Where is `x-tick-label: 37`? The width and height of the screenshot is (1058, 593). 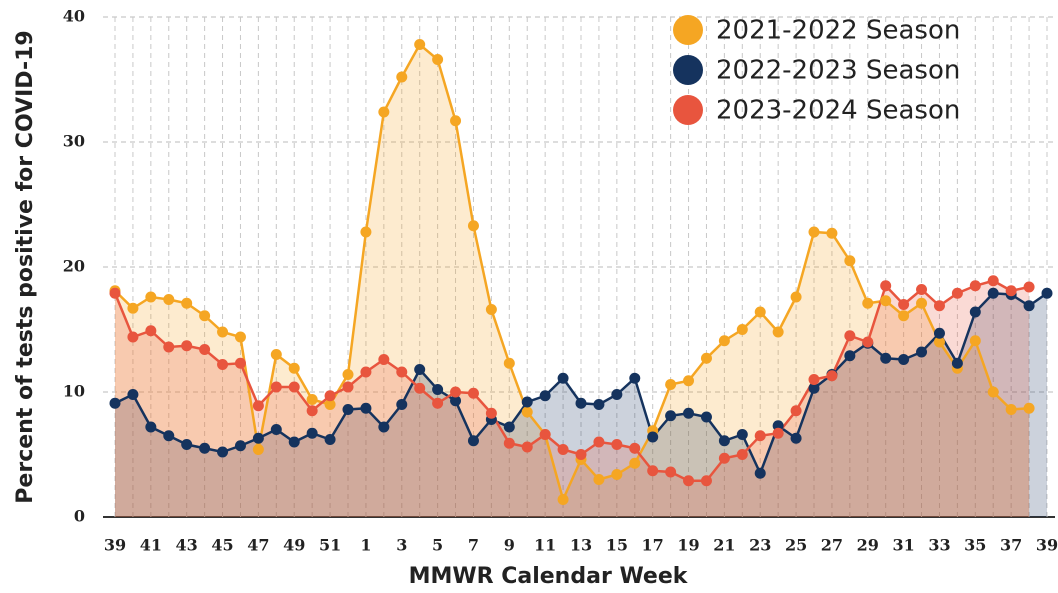
x-tick-label: 37 is located at coordinates (1011, 545).